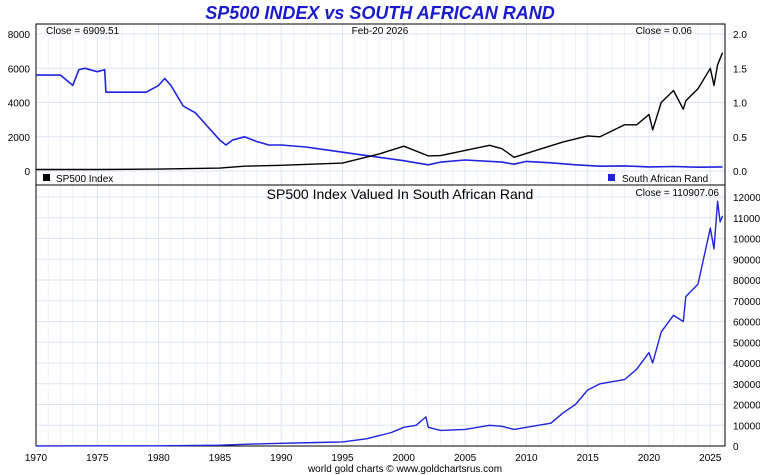  Describe the element at coordinates (400, 194) in the screenshot. I see `bottom-panel-title: SP500 Index Valued In South African Rand` at that location.